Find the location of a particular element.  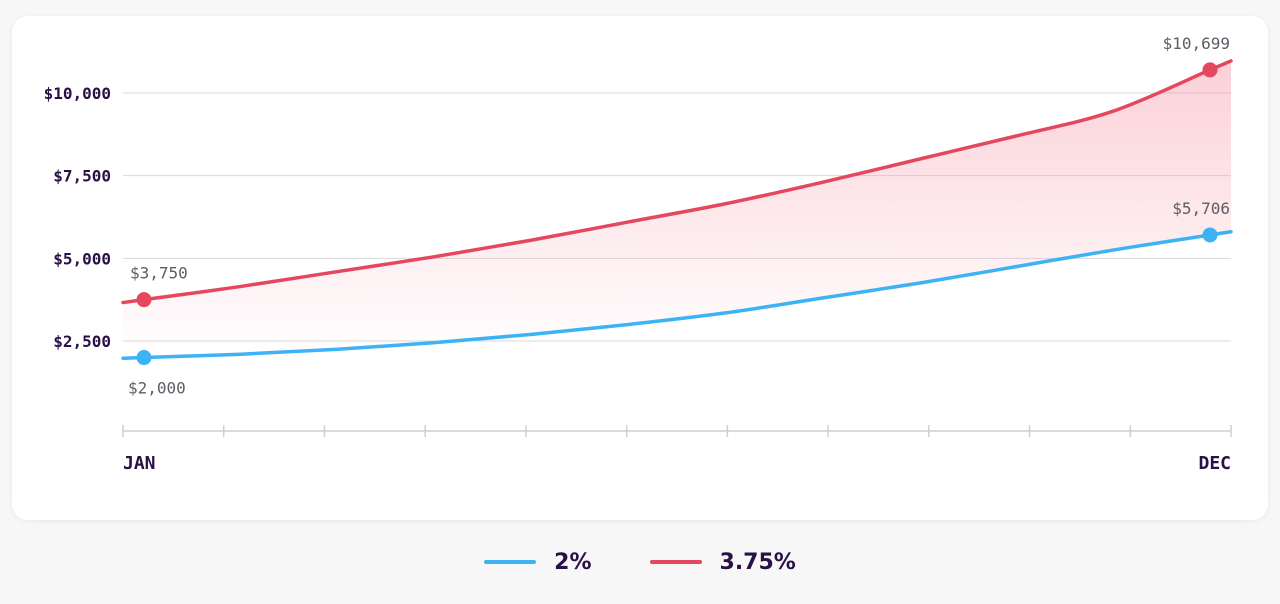

data-point-2pct-end is located at coordinates (1210, 235).